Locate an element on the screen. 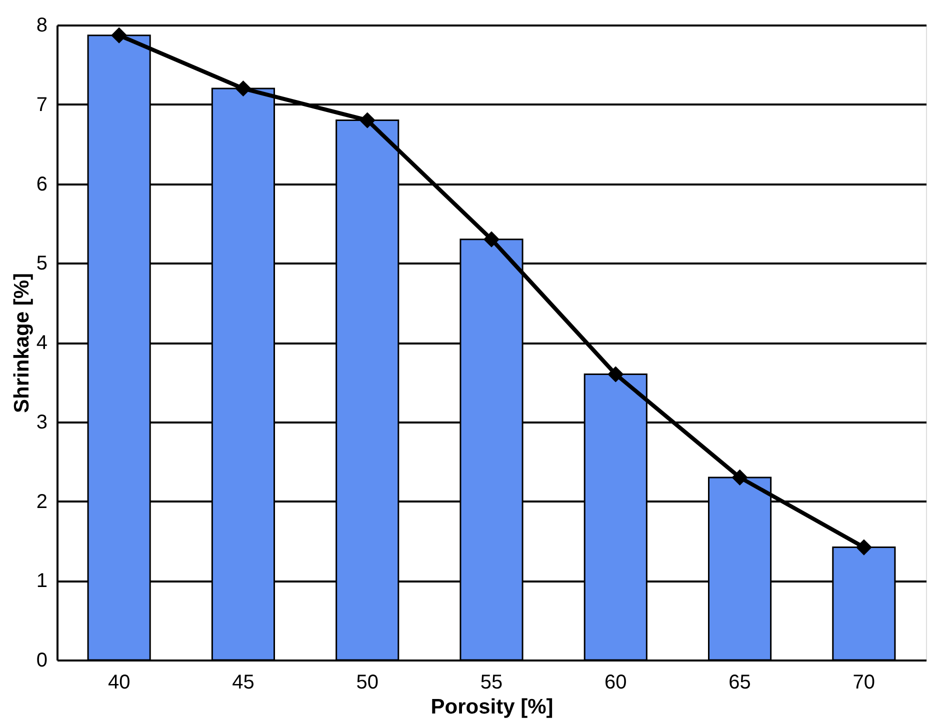 Image resolution: width=931 pixels, height=722 pixels. x-tick-label: 65 is located at coordinates (739, 683).